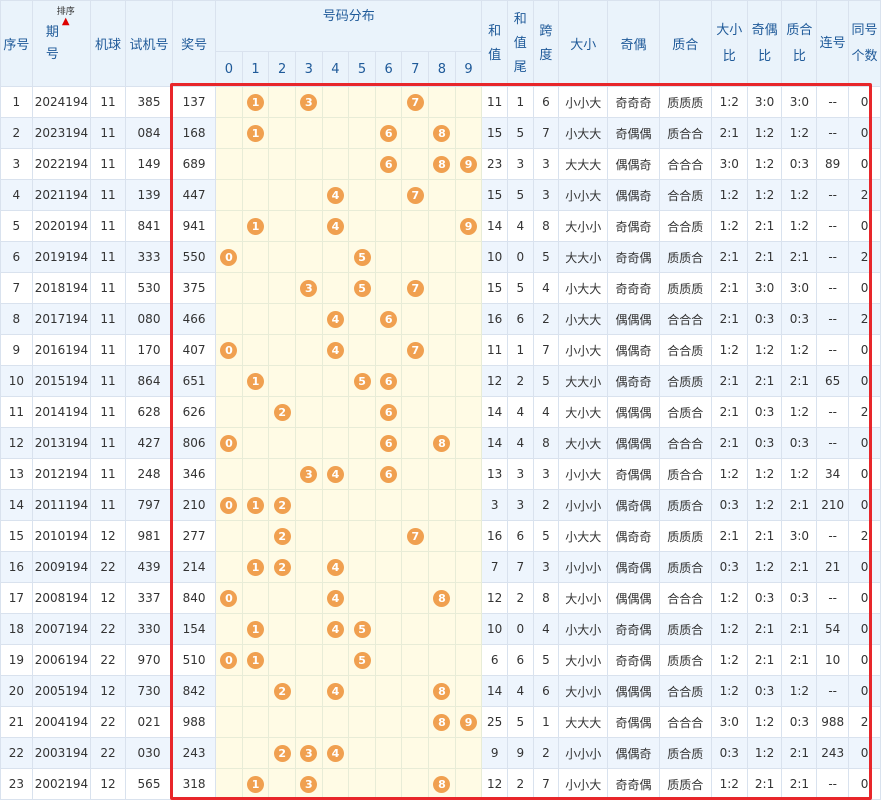 The height and width of the screenshot is (810, 881). Describe the element at coordinates (389, 412) in the screenshot. I see `digit-ball: 6` at that location.